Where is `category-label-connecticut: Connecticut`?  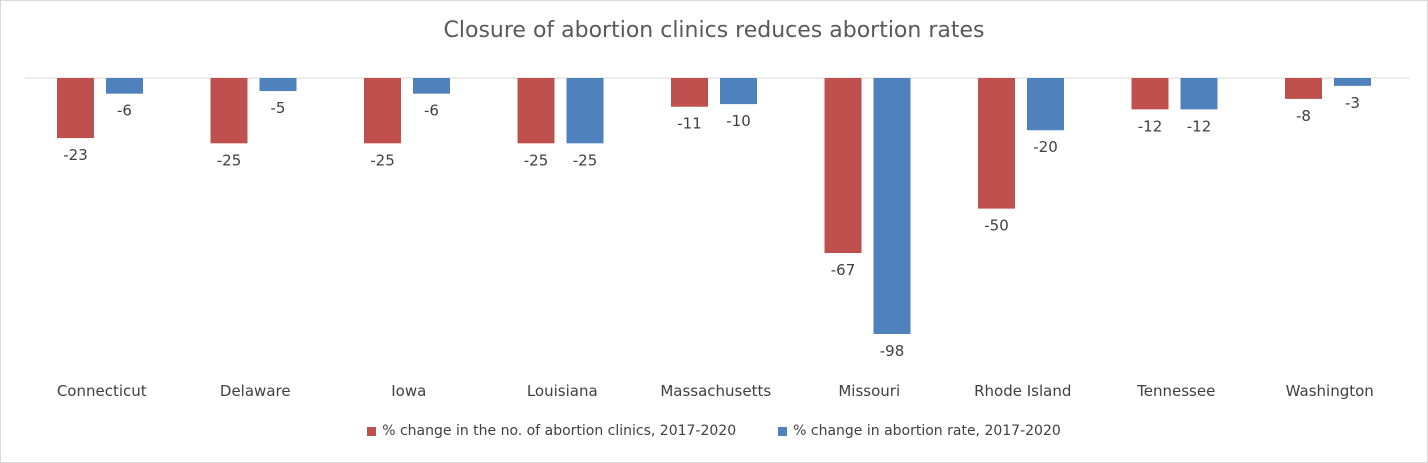 category-label-connecticut: Connecticut is located at coordinates (102, 391).